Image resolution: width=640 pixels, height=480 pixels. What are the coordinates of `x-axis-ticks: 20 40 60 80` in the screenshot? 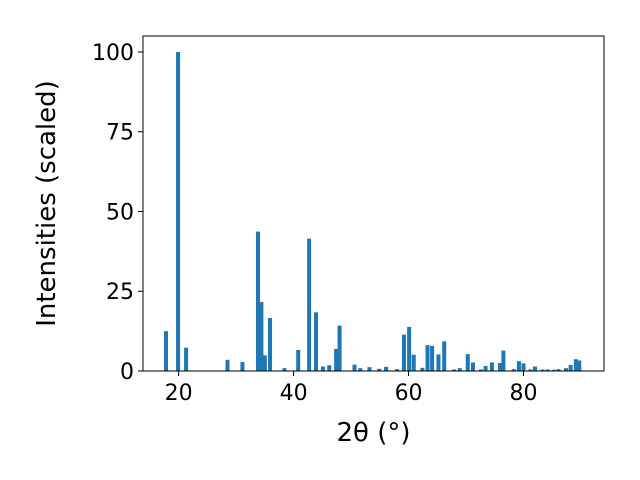 It's located at (351, 388).